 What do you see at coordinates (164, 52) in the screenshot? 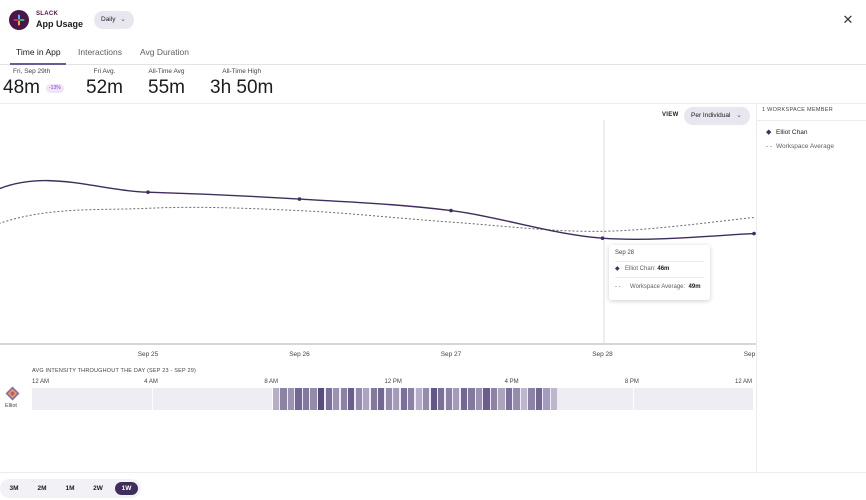
I see `tab-avg-duration: Avg Duration` at bounding box center [164, 52].